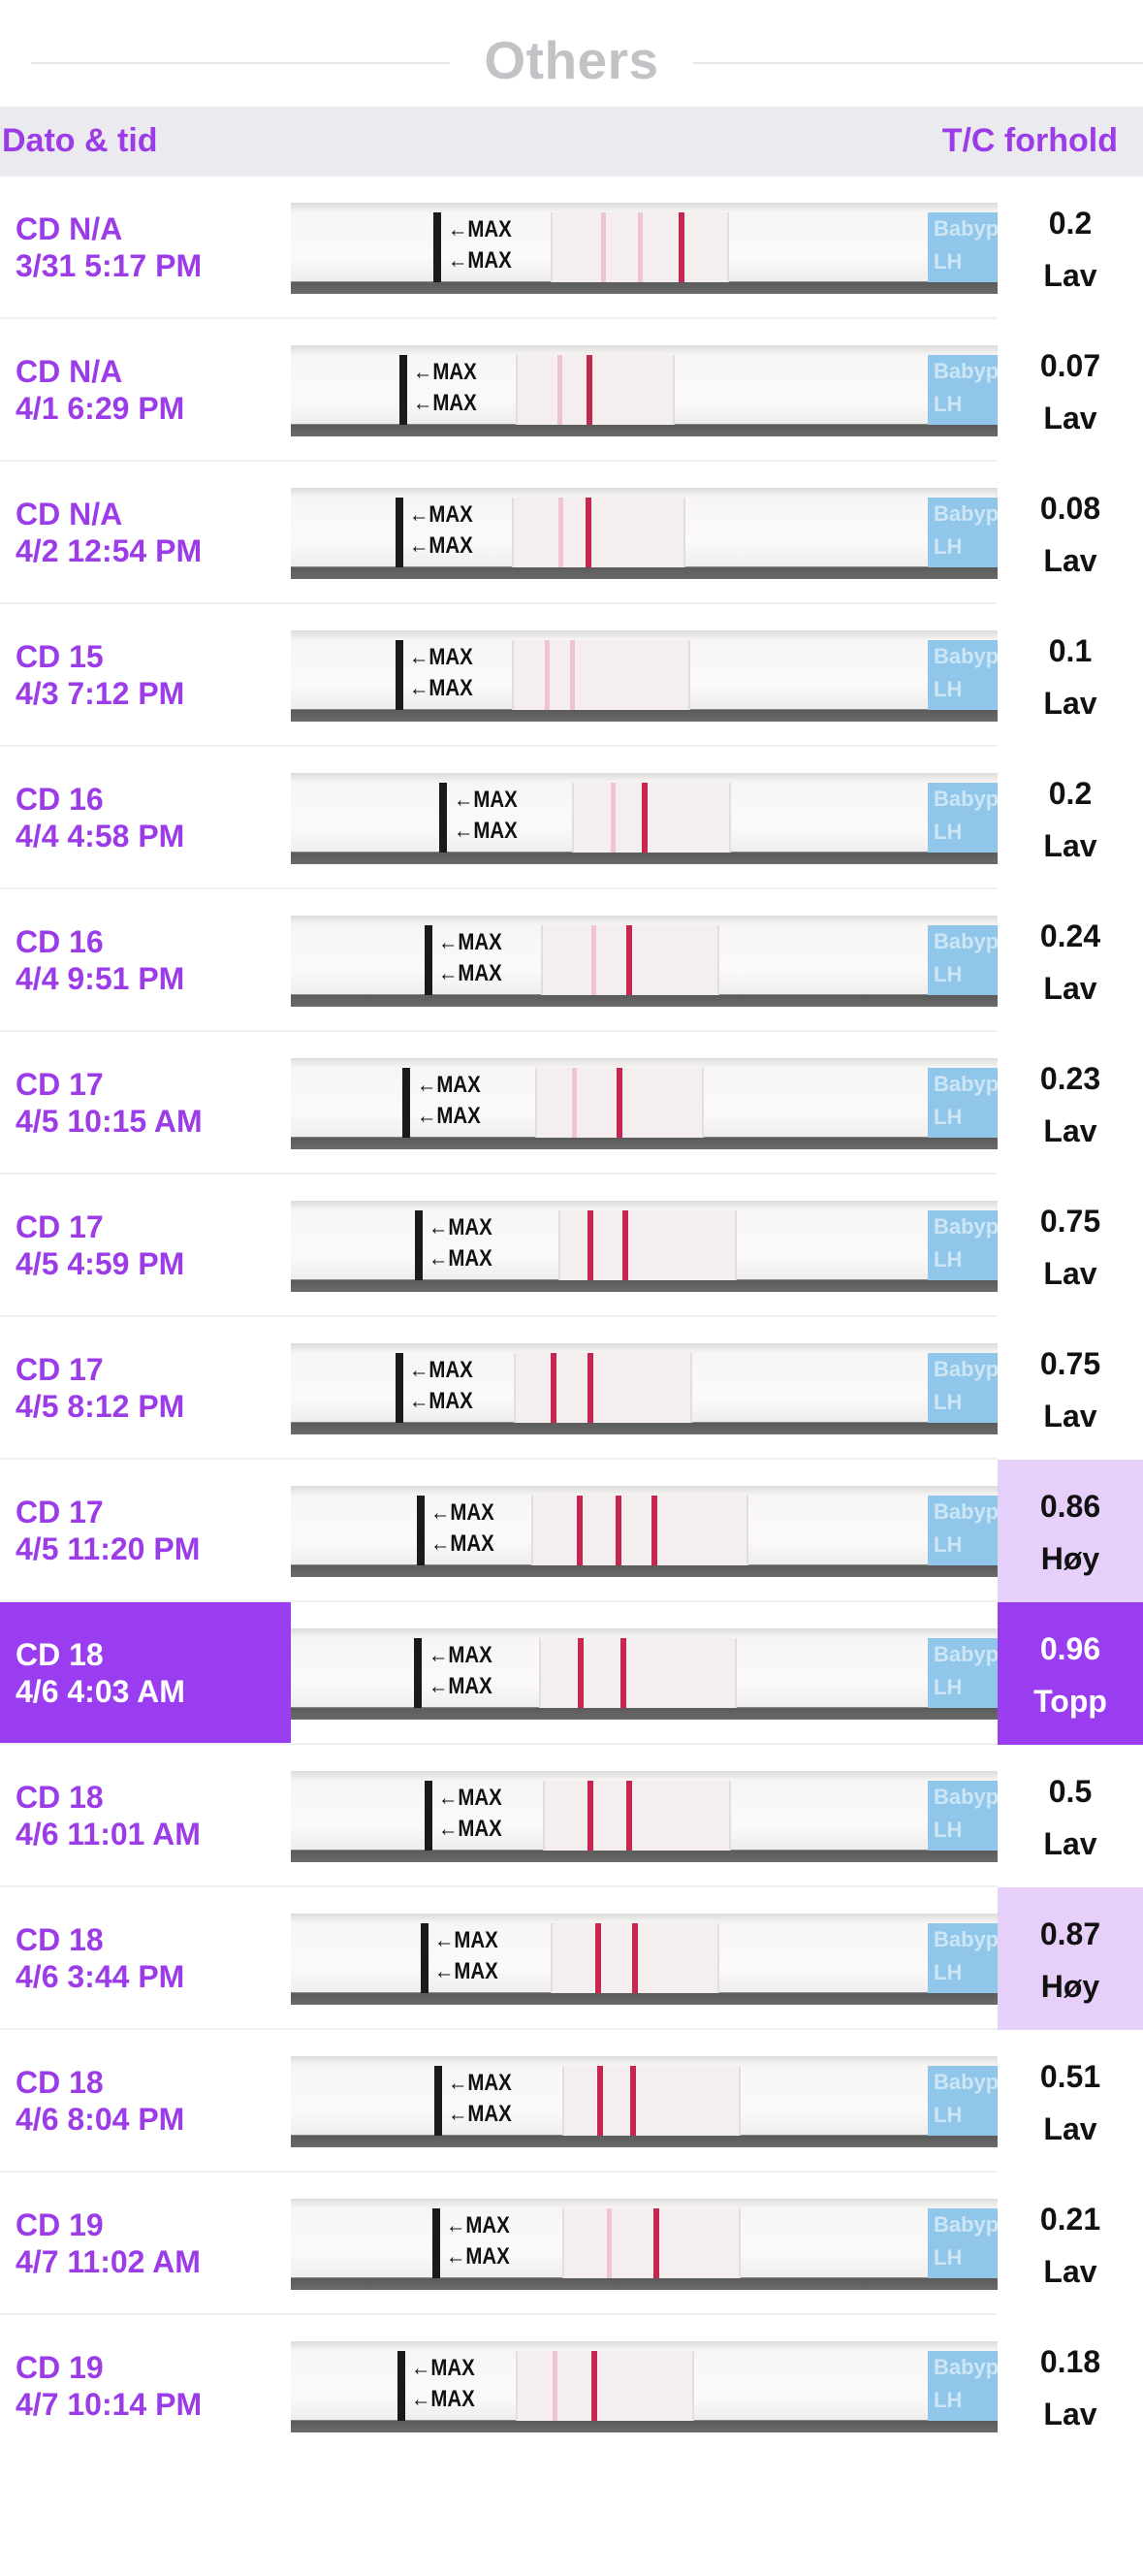 The height and width of the screenshot is (2576, 1143). What do you see at coordinates (1070, 1958) in the screenshot?
I see `tc-ratio-cell: 0.87 Høy` at bounding box center [1070, 1958].